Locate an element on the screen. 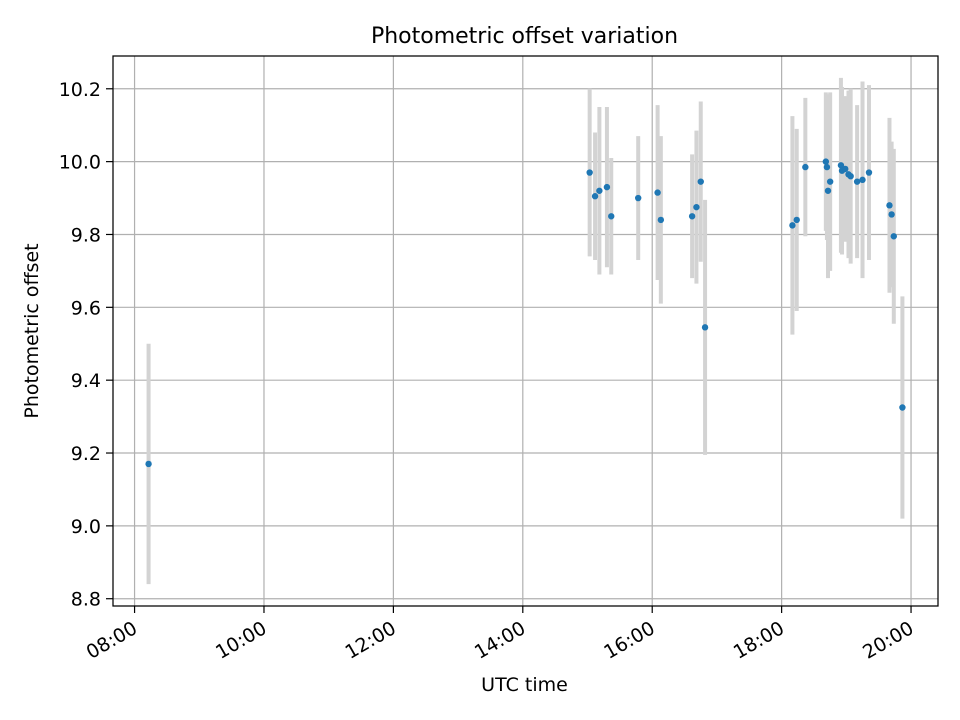  y-tick-label: 8.8 is located at coordinates (86, 600).